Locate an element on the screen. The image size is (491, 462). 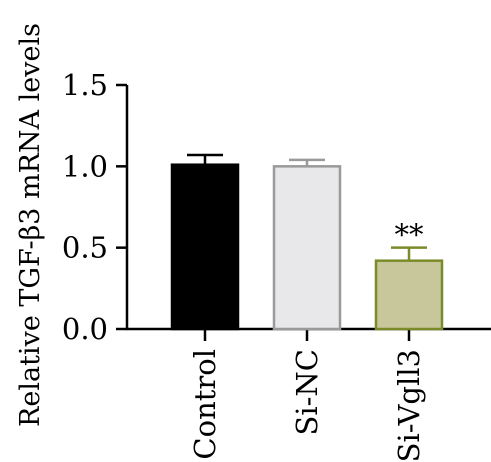
category-labels: Control Si-NC Si-Vgll3 is located at coordinates (307, 405).